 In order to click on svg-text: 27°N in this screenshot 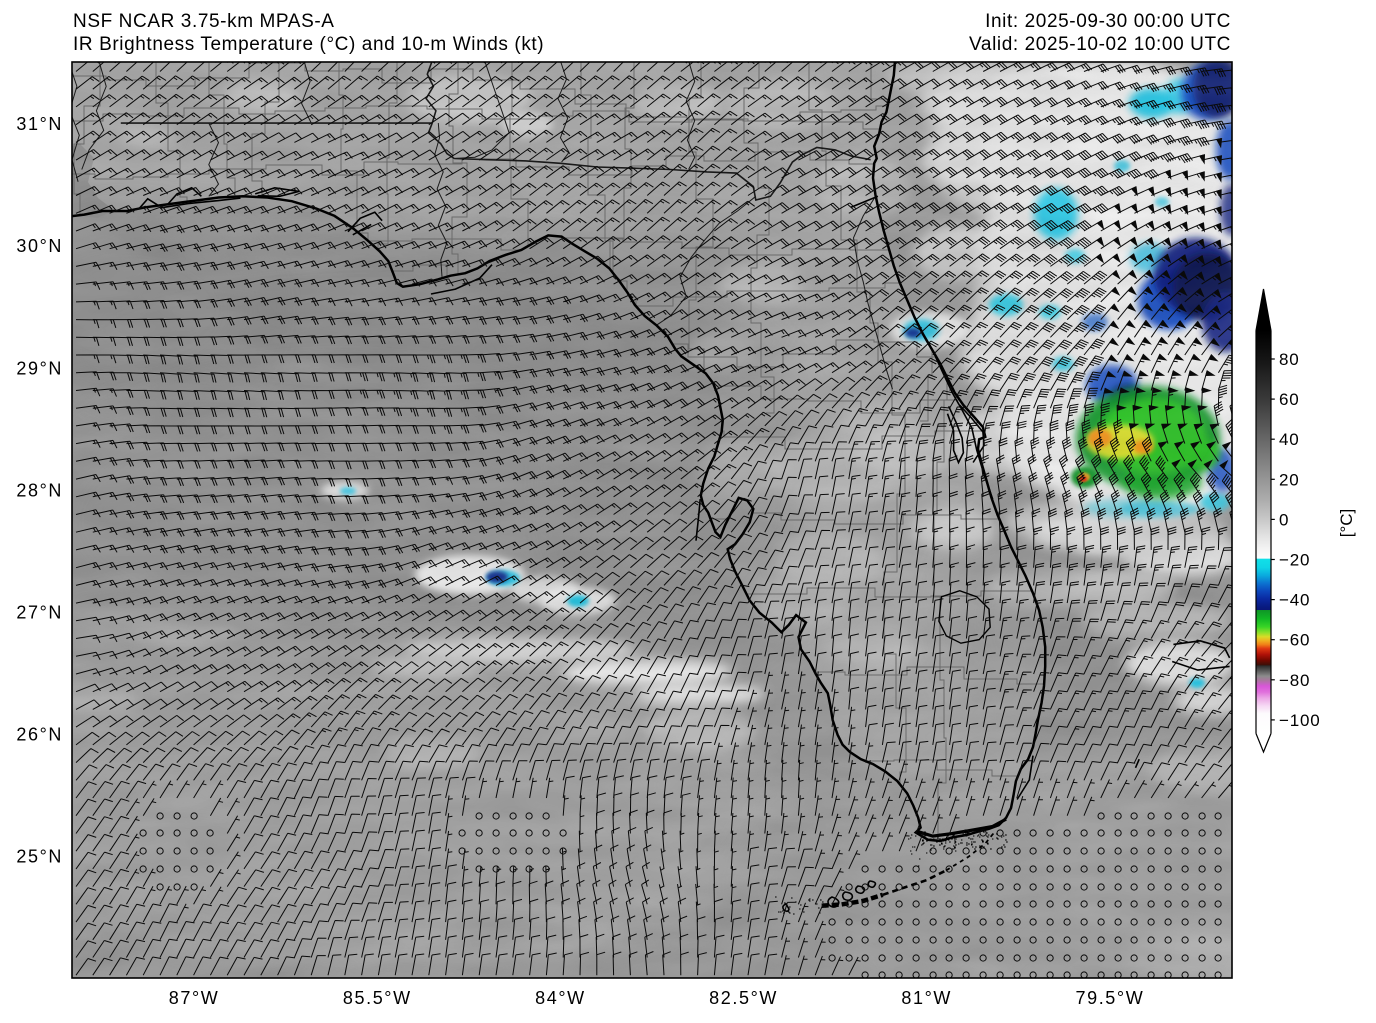, I will do `click(39, 613)`.